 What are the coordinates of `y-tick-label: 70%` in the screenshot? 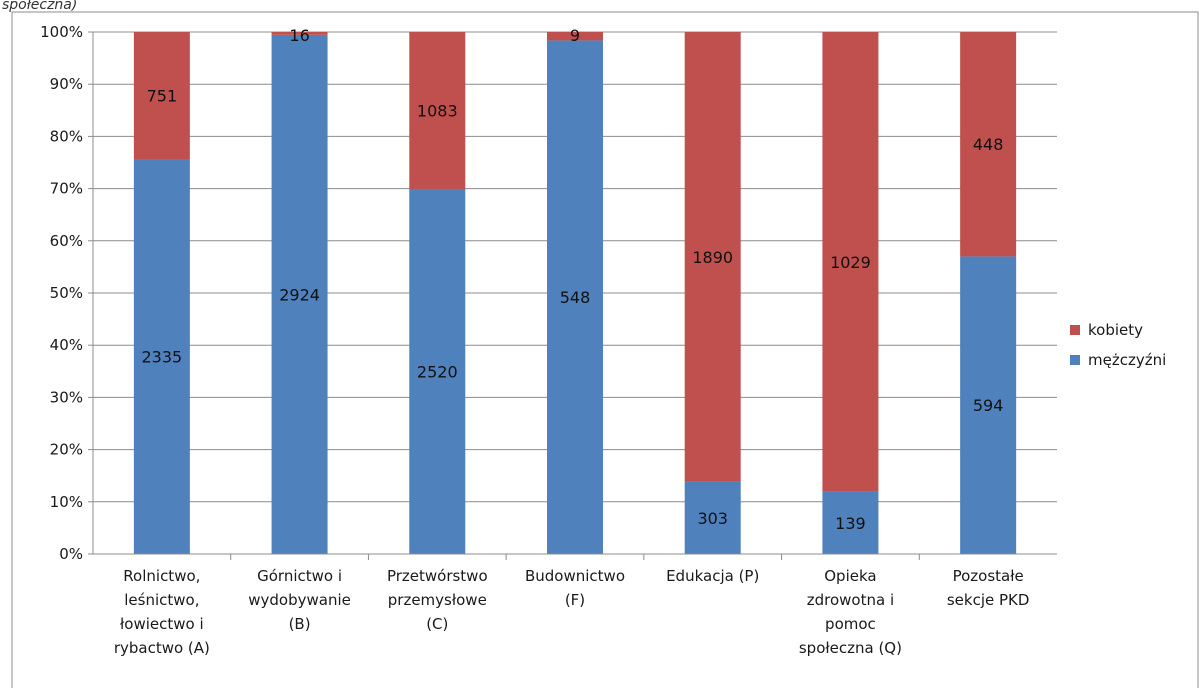 It's located at (66, 189).